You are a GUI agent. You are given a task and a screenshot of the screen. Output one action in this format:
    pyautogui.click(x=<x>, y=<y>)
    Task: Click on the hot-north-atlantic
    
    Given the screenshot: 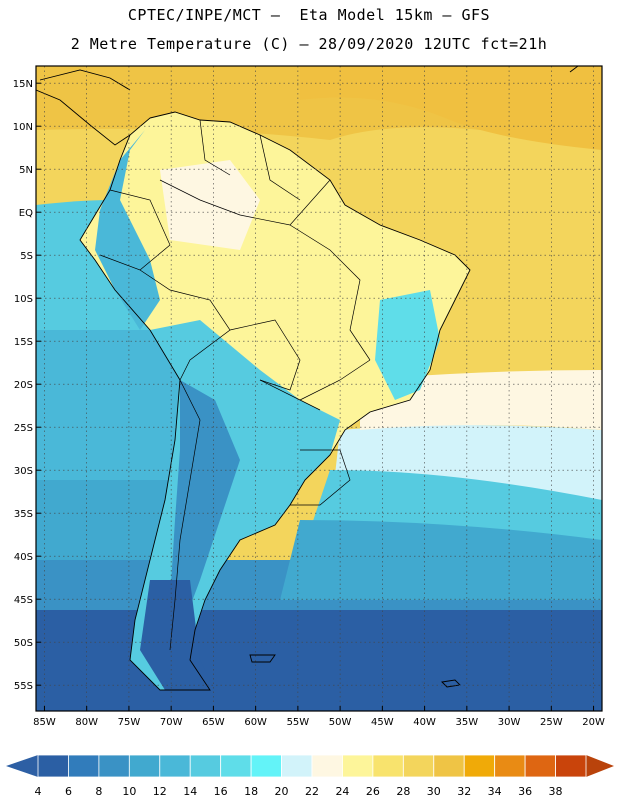 What is the action you would take?
    pyautogui.click(x=451, y=108)
    